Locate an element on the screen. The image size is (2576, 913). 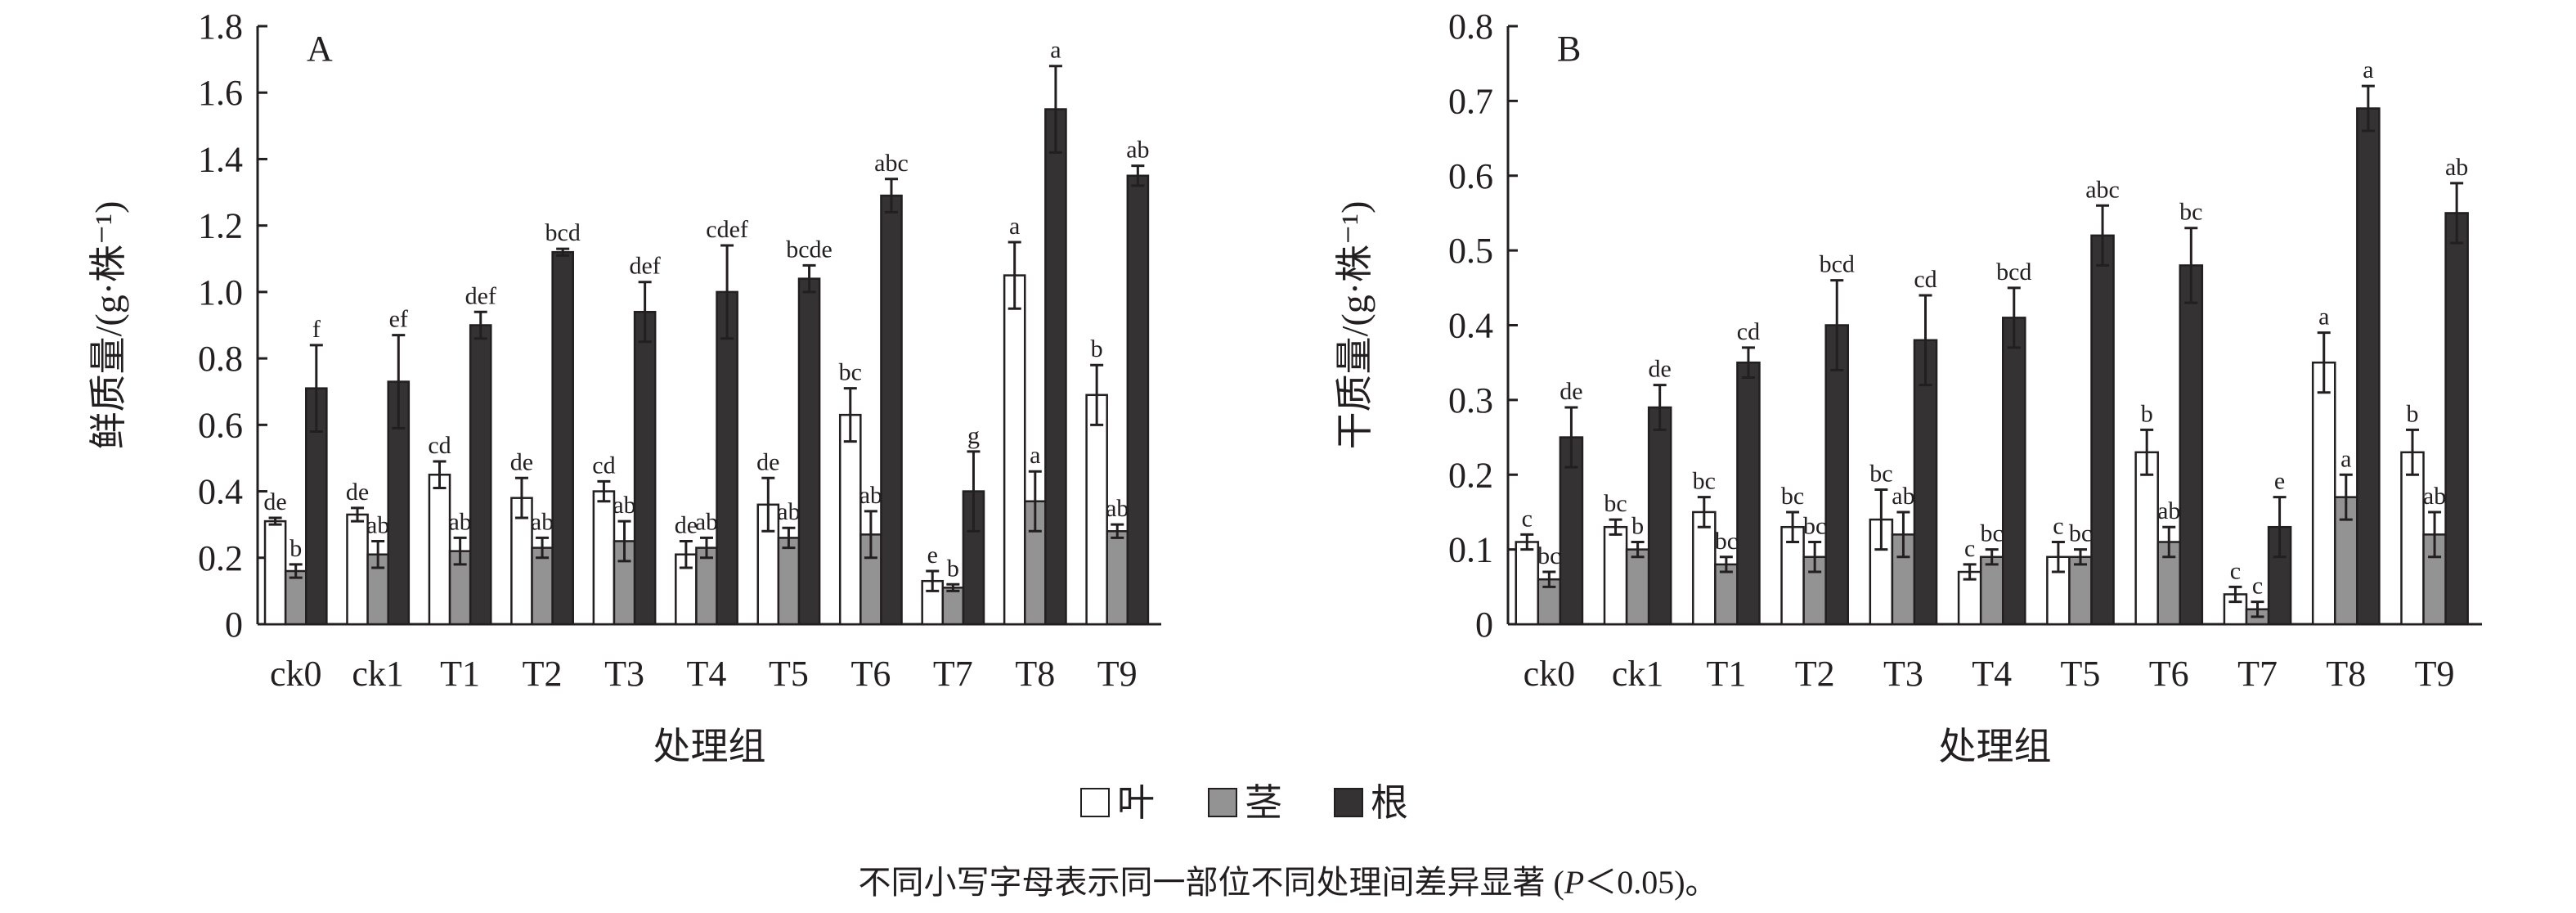
x-tick-label: T8 is located at coordinates (1035, 674).